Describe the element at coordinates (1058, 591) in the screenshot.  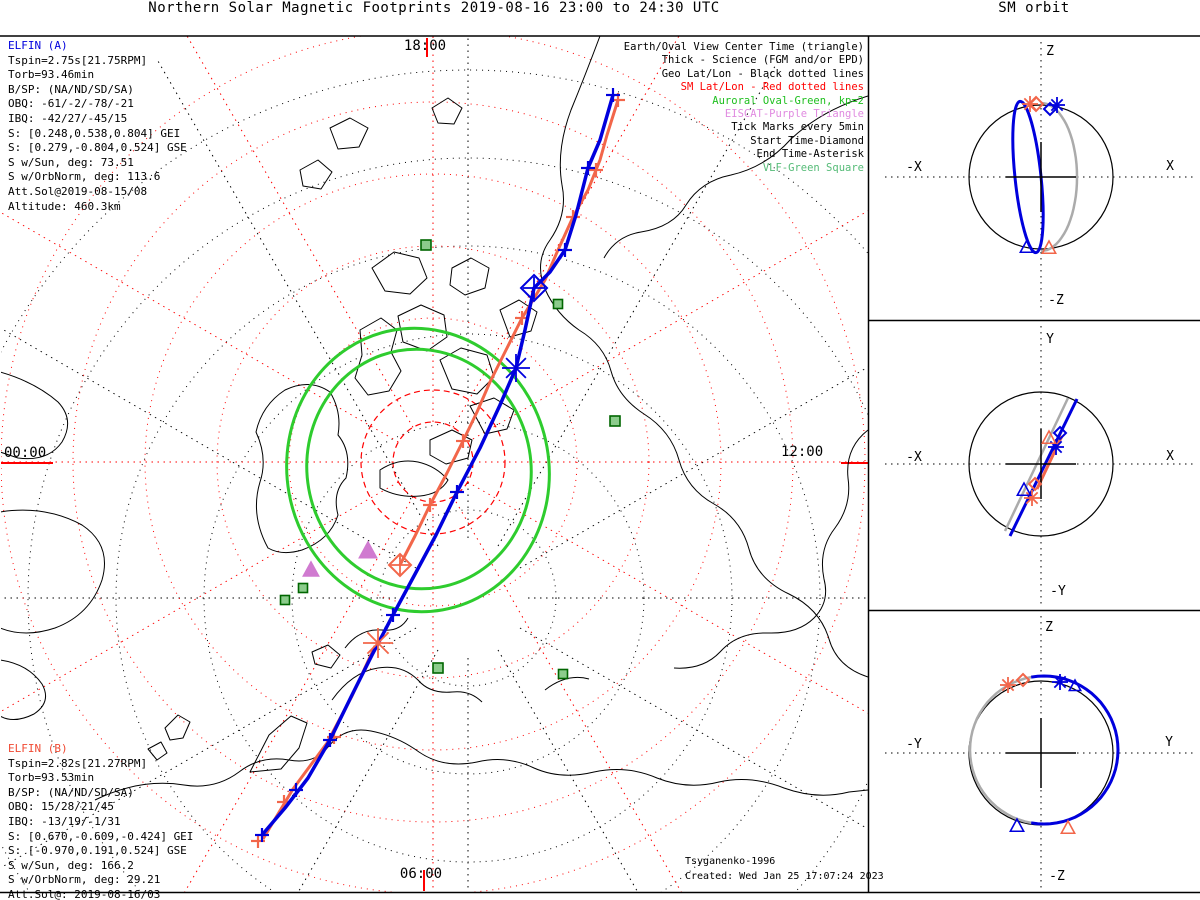
I see `axis-label-bottom: -Y` at that location.